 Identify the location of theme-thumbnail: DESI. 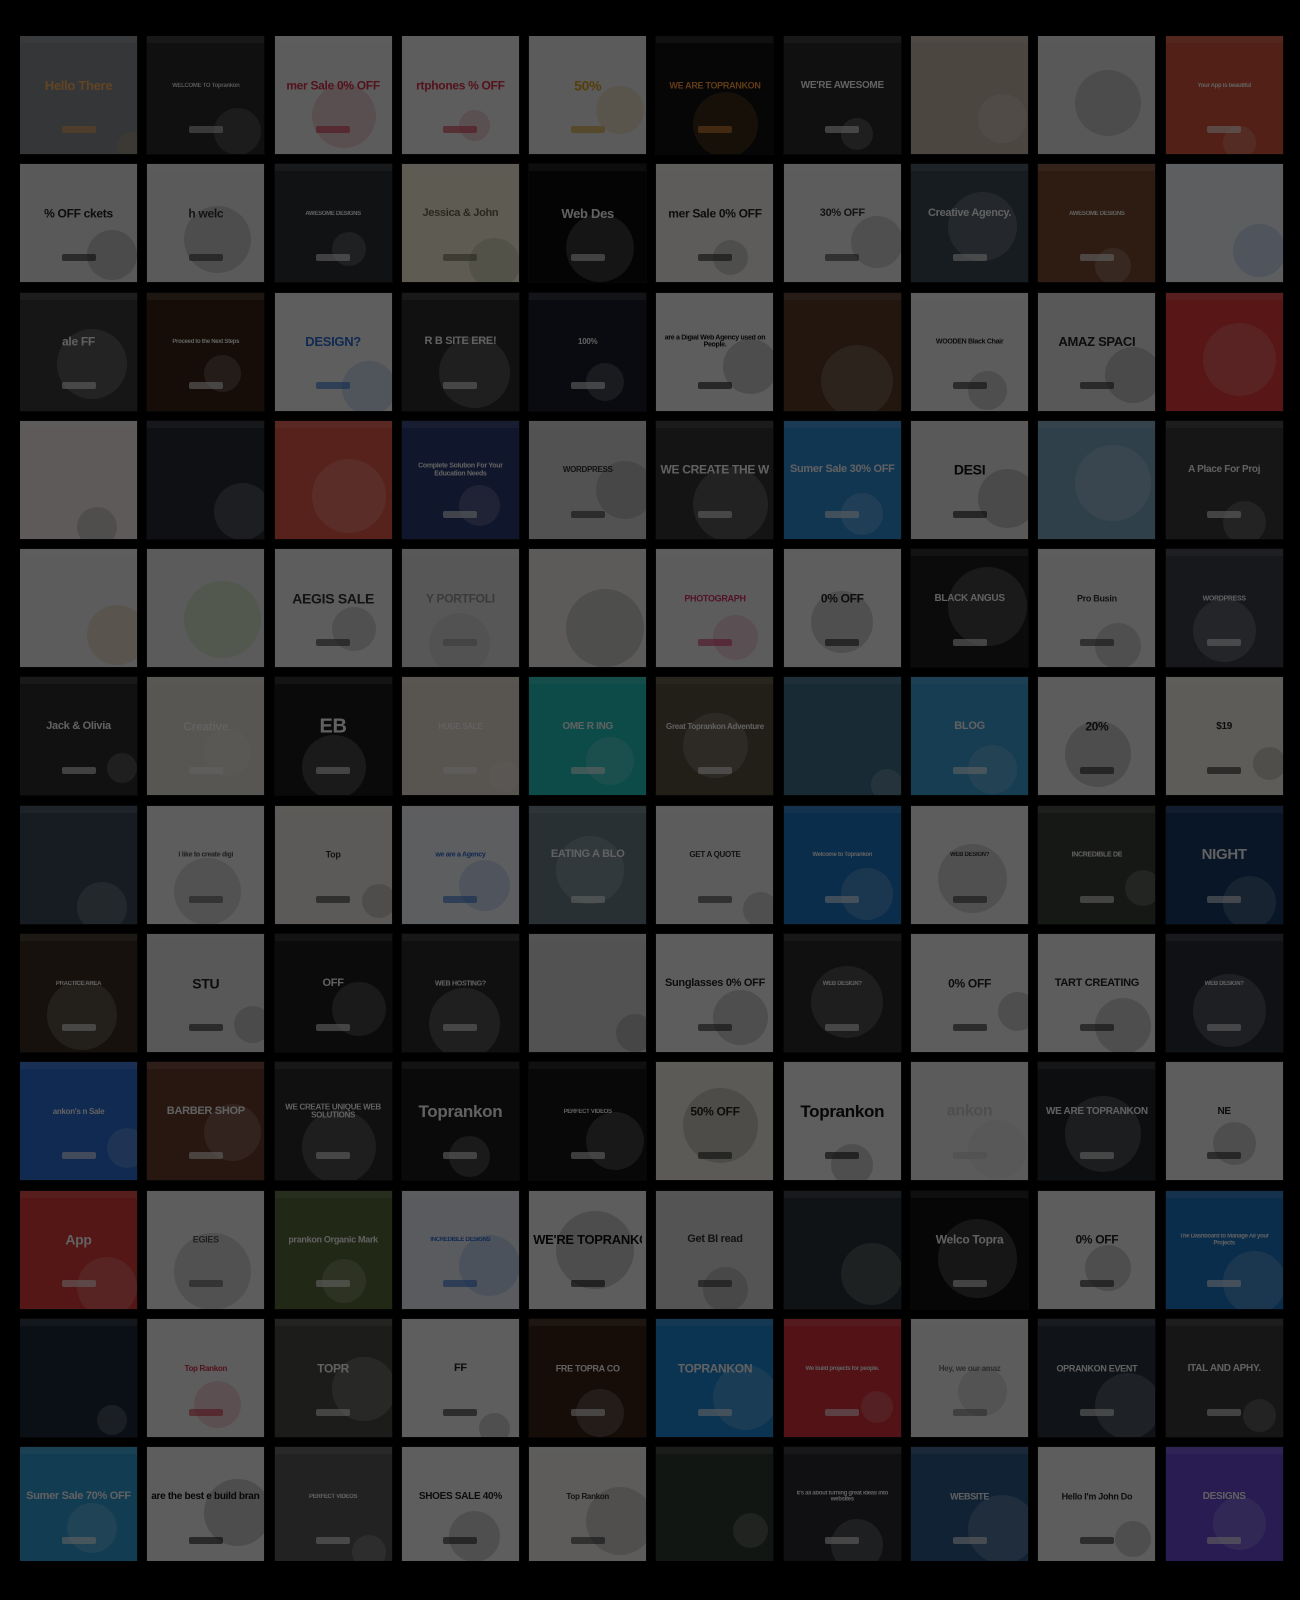
(970, 479).